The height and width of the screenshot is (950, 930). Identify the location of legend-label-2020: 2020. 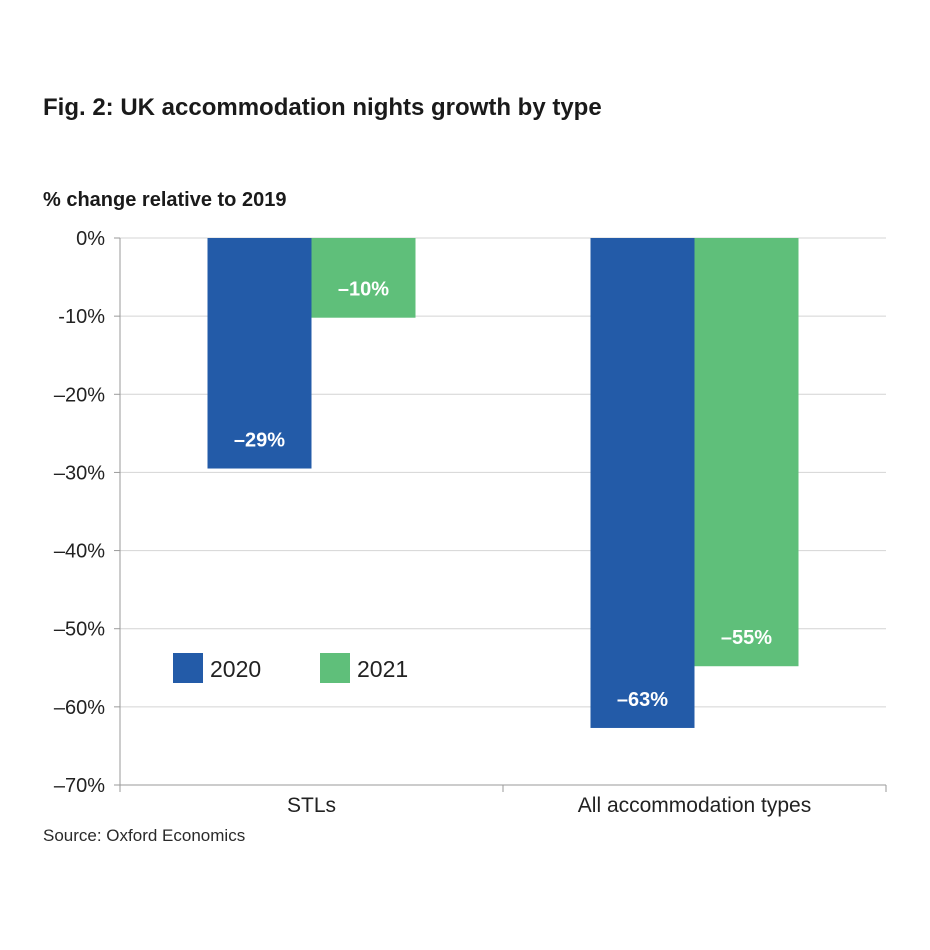
(235, 669).